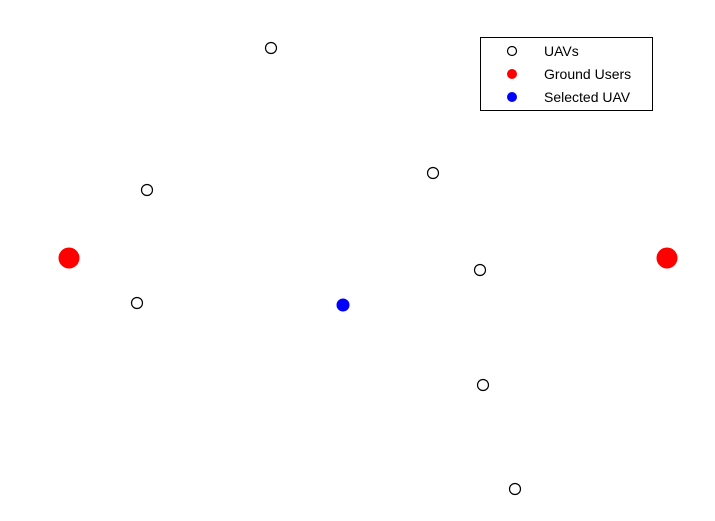 This screenshot has width=715, height=521. What do you see at coordinates (512, 51) in the screenshot?
I see `legend-marker-uavs` at bounding box center [512, 51].